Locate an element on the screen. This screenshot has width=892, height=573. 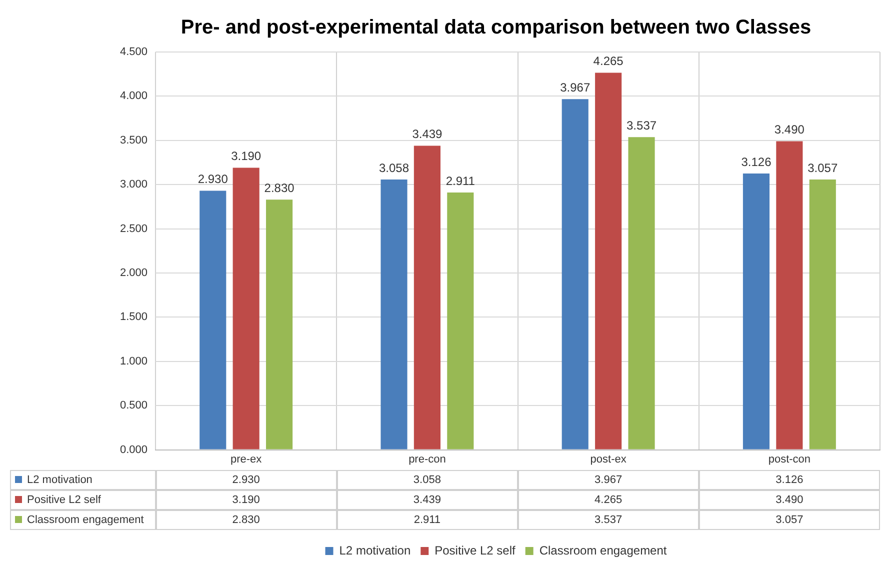
x-tick-label: post-con is located at coordinates (789, 459).